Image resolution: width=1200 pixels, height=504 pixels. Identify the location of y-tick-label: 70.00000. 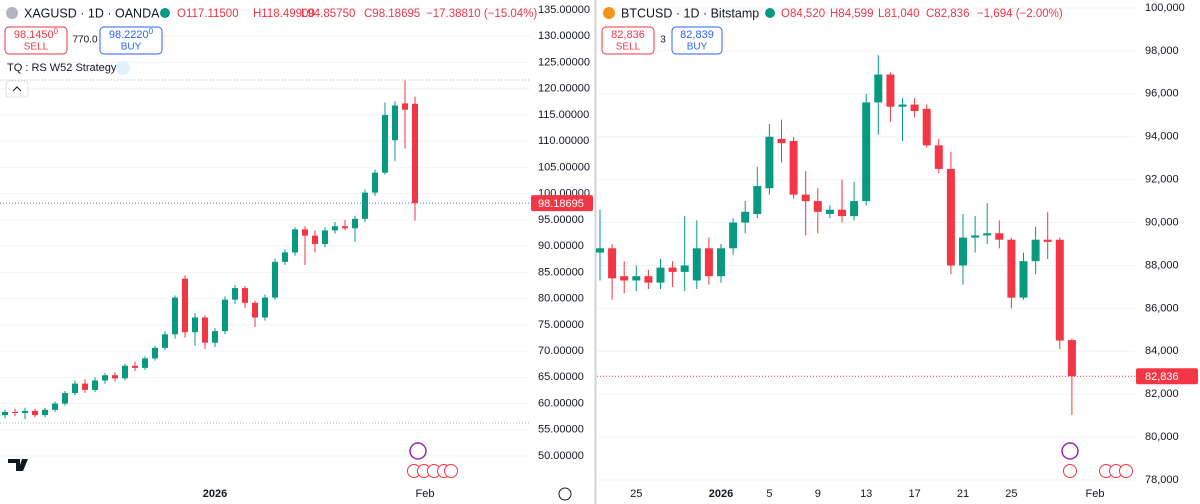
(561, 351).